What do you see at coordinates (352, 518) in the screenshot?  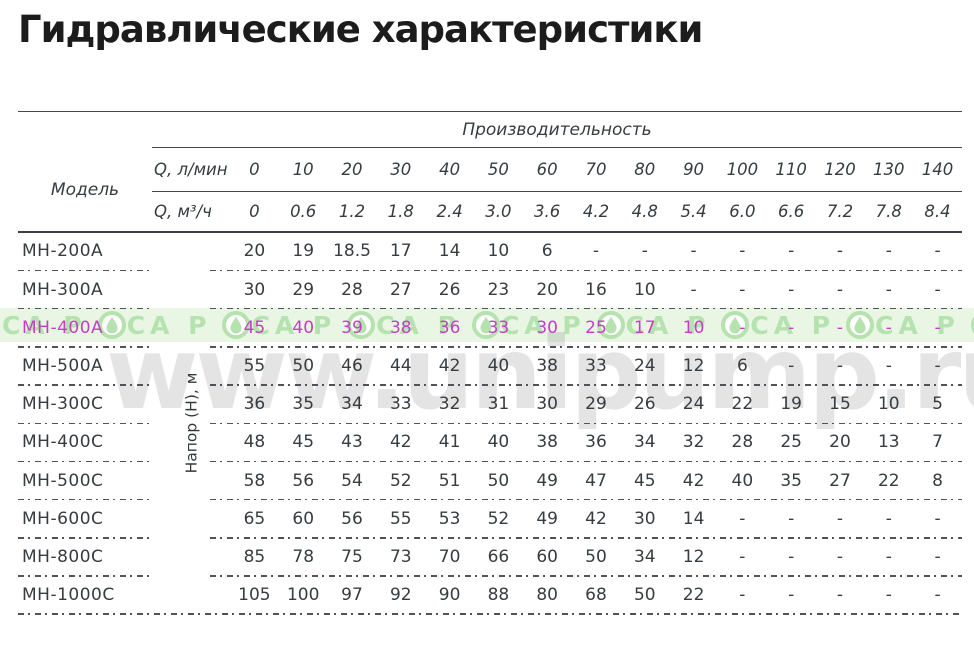 I see `head-value-cell: 56` at bounding box center [352, 518].